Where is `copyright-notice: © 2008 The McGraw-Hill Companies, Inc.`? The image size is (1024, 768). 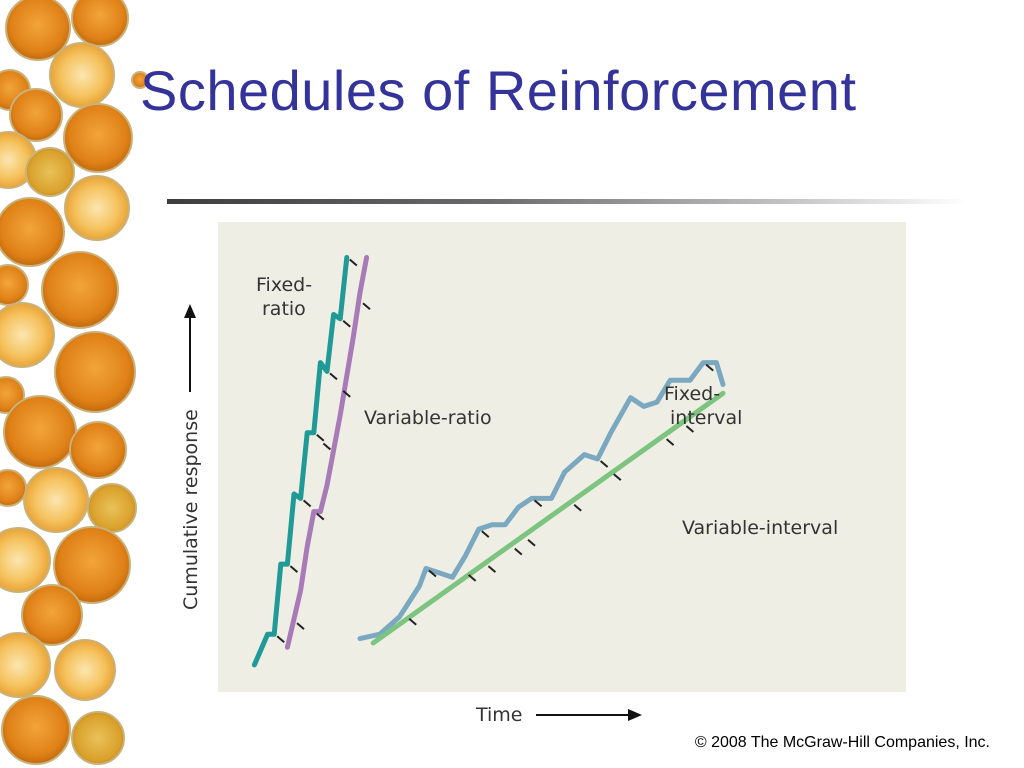
copyright-notice: © 2008 The McGraw-Hill Companies, Inc. is located at coordinates (842, 742).